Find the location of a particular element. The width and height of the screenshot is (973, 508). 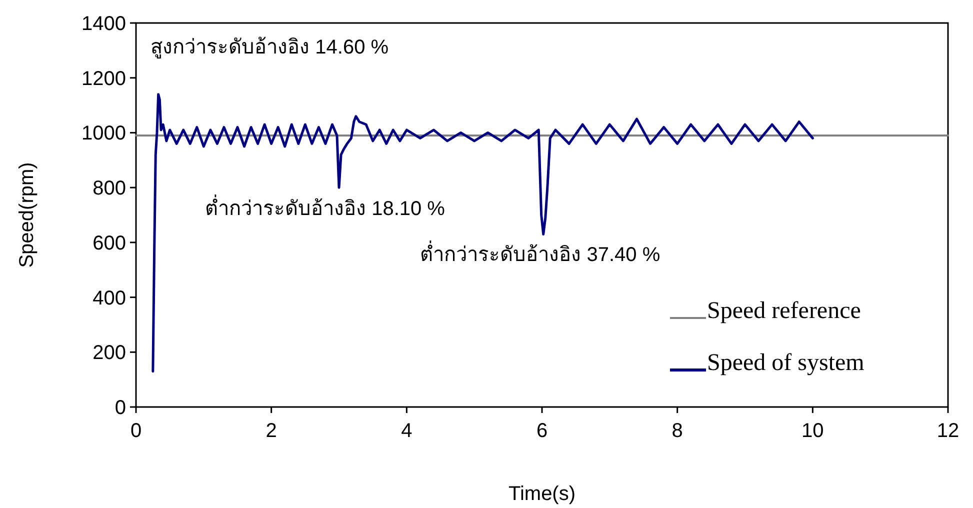

y-tick-label: 200 is located at coordinates (109, 353).